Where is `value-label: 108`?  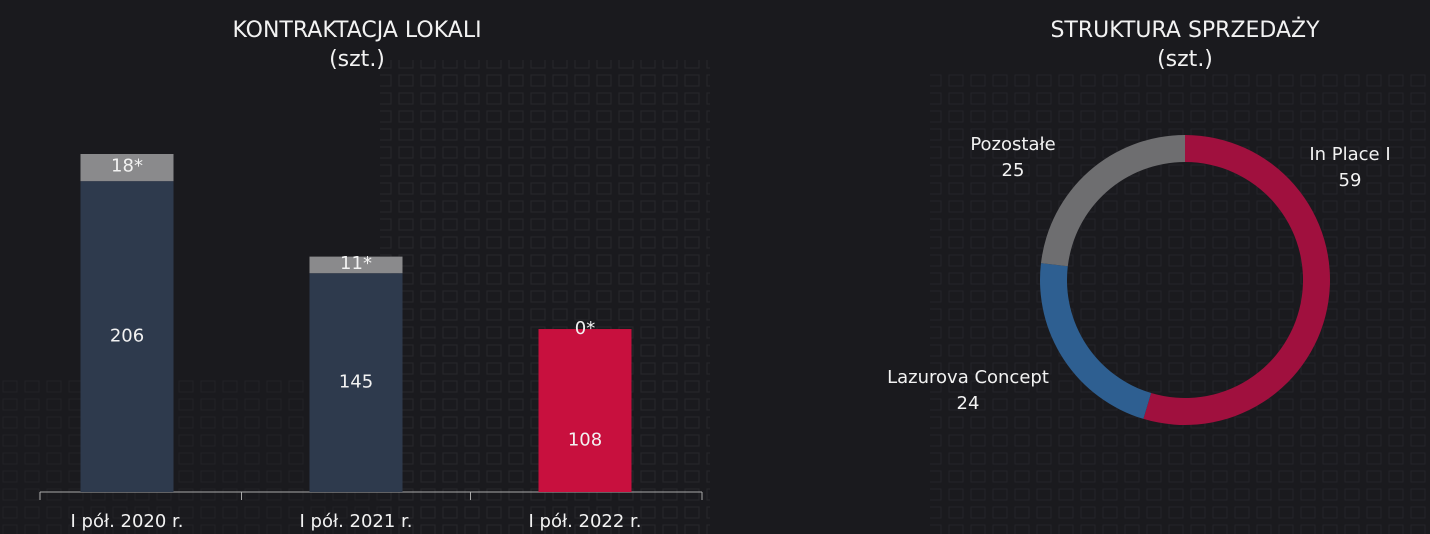
value-label: 108 is located at coordinates (585, 440).